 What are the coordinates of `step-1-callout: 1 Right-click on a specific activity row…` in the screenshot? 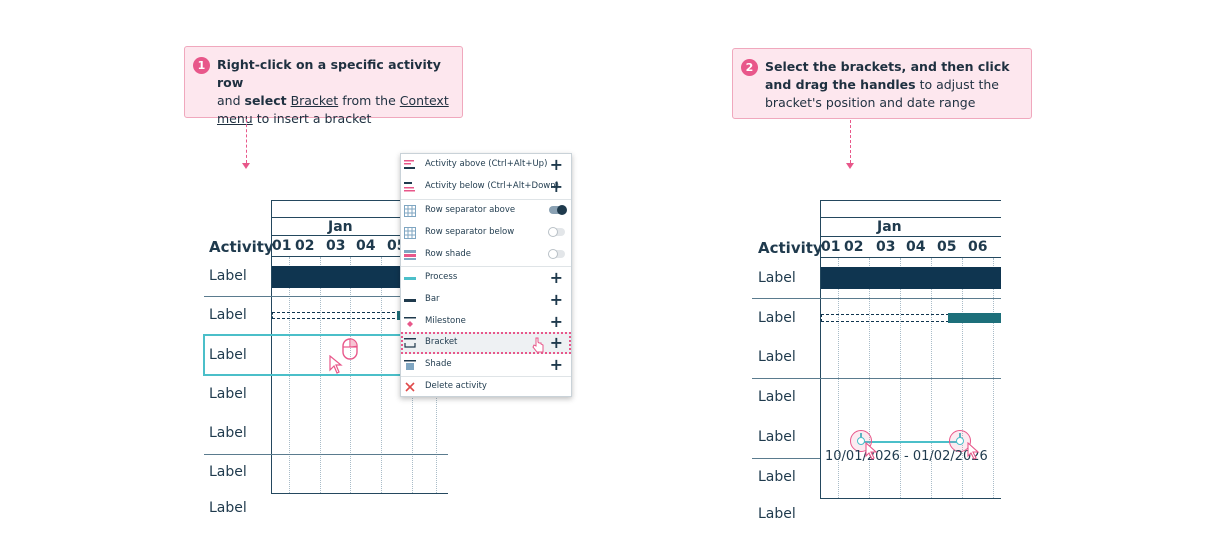 It's located at (323, 86).